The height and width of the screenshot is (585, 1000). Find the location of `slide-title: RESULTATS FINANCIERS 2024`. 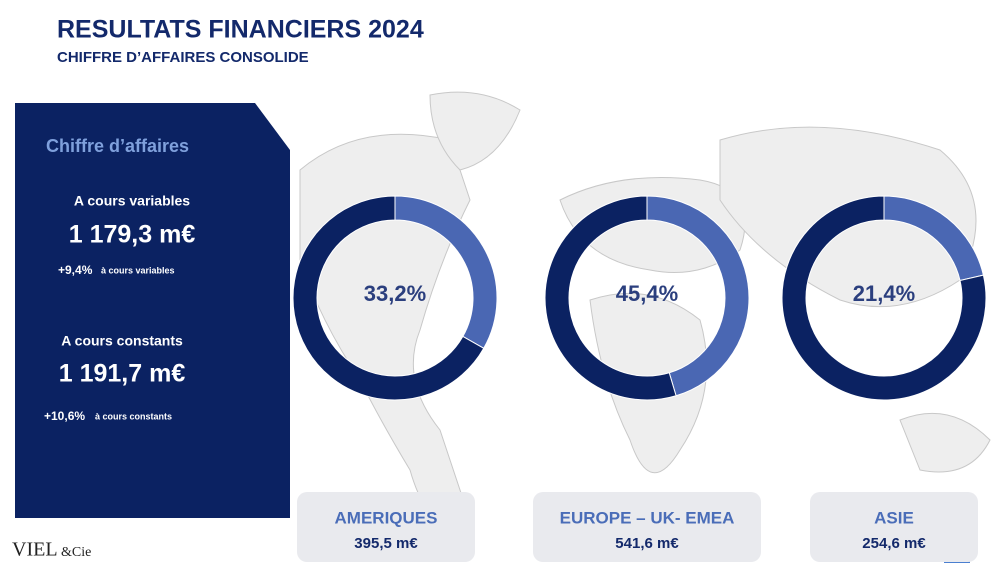

slide-title: RESULTATS FINANCIERS 2024 is located at coordinates (240, 30).